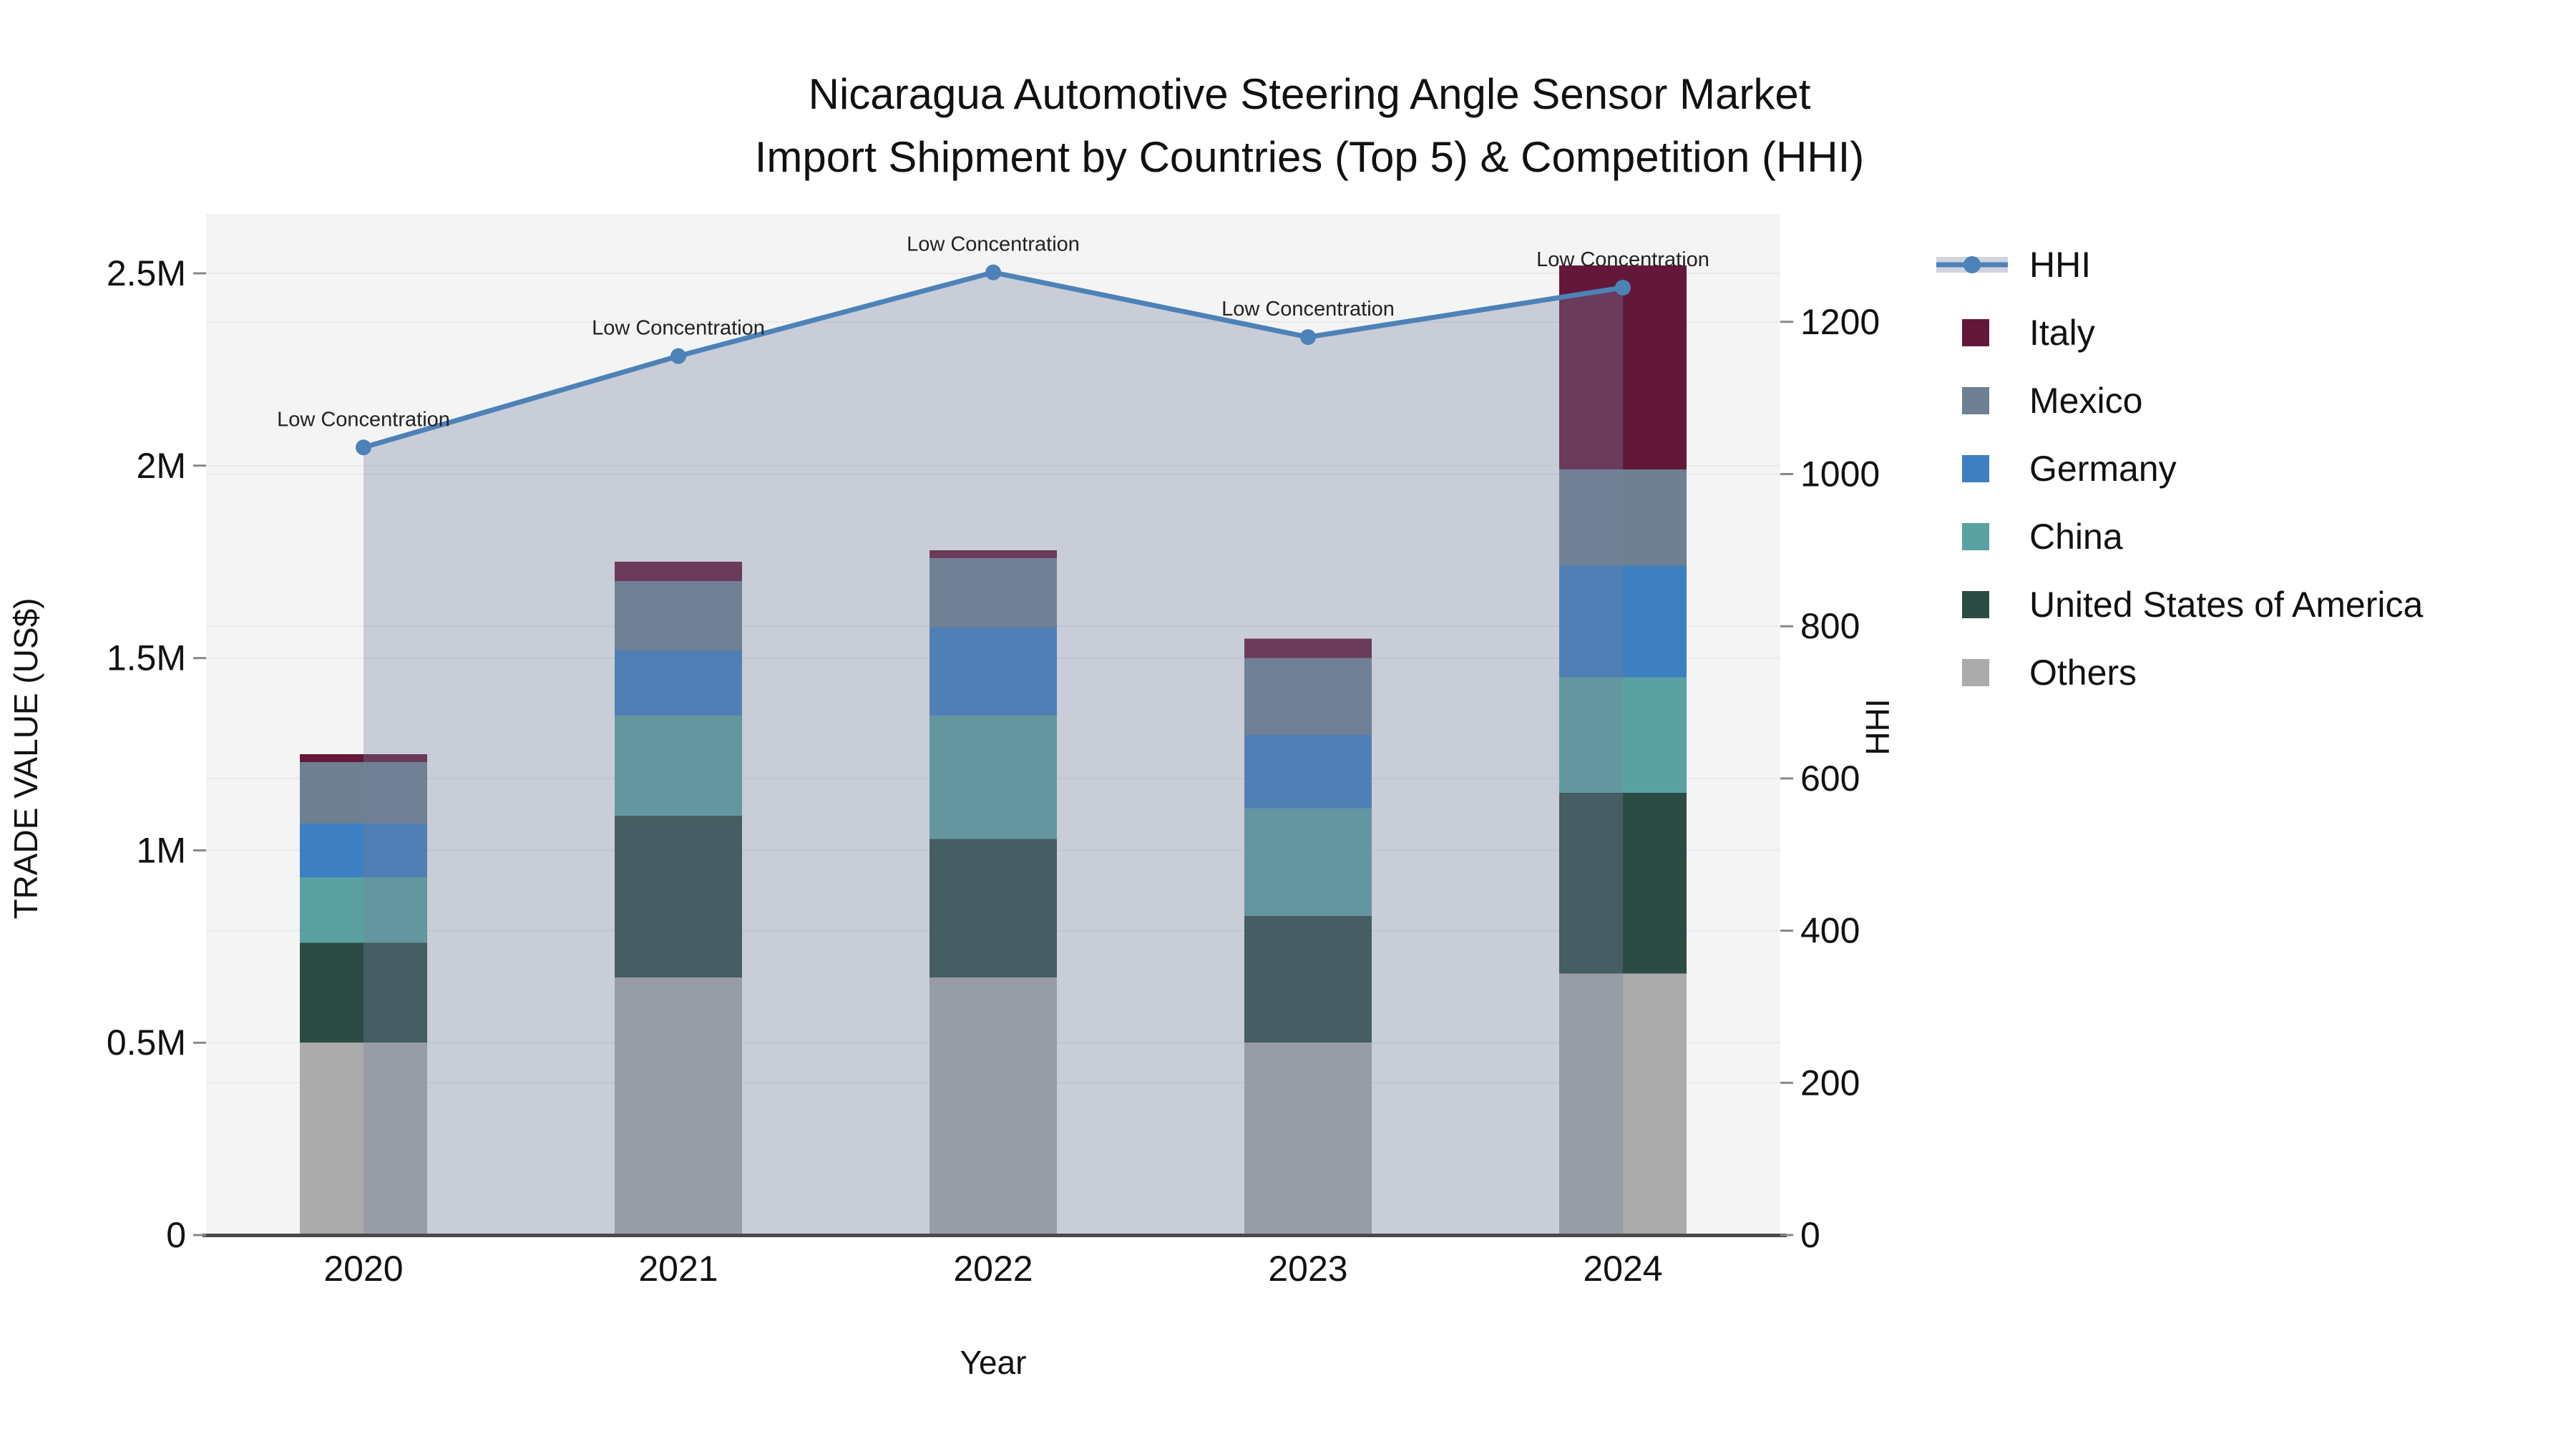  Describe the element at coordinates (2062, 333) in the screenshot. I see `legend-label-italy: Italy` at that location.